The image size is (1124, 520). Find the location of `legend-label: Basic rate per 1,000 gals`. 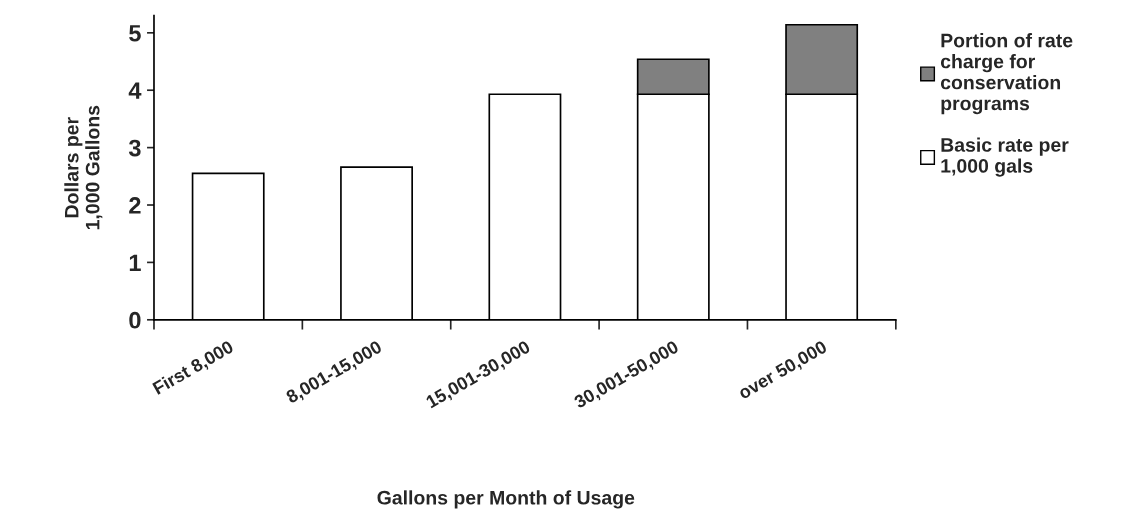

legend-label: Basic rate per 1,000 gals is located at coordinates (1005, 157).